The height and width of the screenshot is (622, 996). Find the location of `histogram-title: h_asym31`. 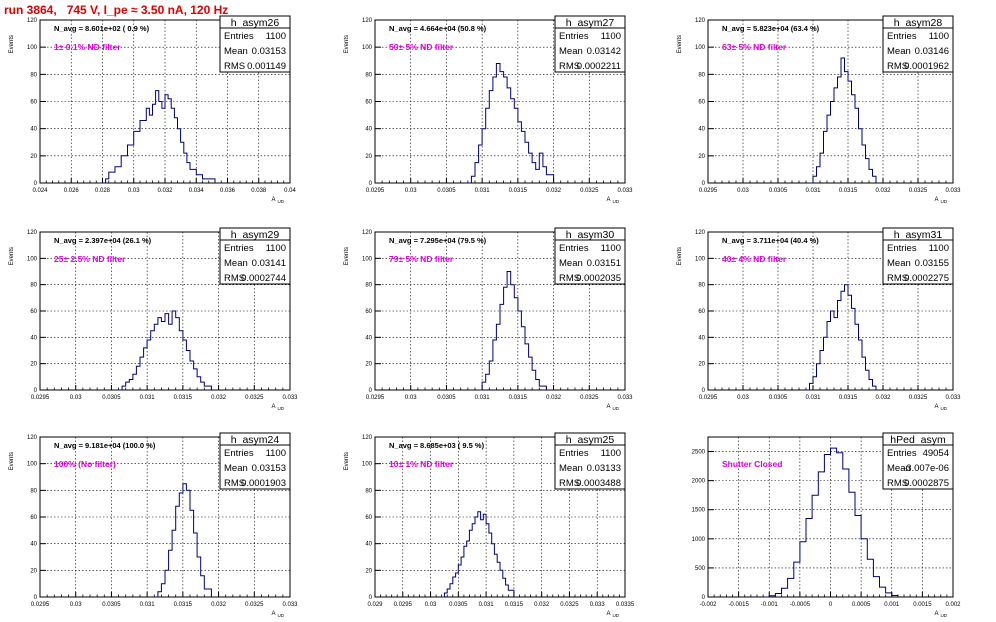

histogram-title: h_asym31 is located at coordinates (918, 235).